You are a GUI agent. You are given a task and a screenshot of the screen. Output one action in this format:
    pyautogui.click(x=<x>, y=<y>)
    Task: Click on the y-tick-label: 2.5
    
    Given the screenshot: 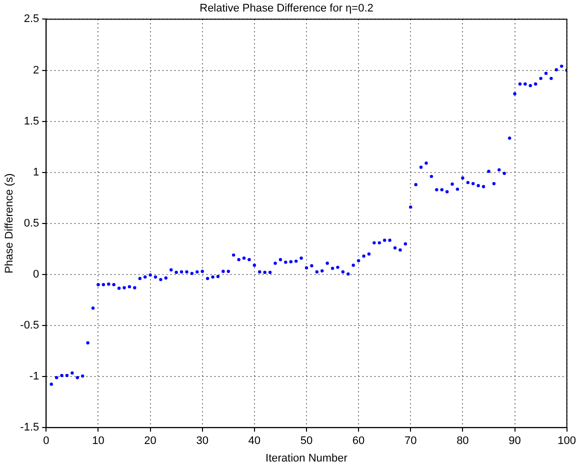 What is the action you would take?
    pyautogui.click(x=32, y=19)
    